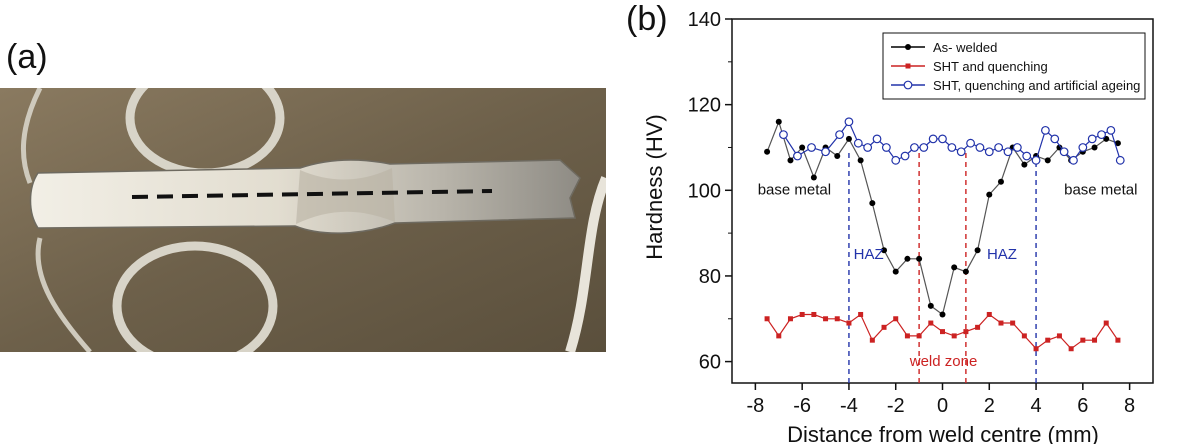  Describe the element at coordinates (943, 433) in the screenshot. I see `x-axis-label: Distance from weld centre (mm)` at that location.